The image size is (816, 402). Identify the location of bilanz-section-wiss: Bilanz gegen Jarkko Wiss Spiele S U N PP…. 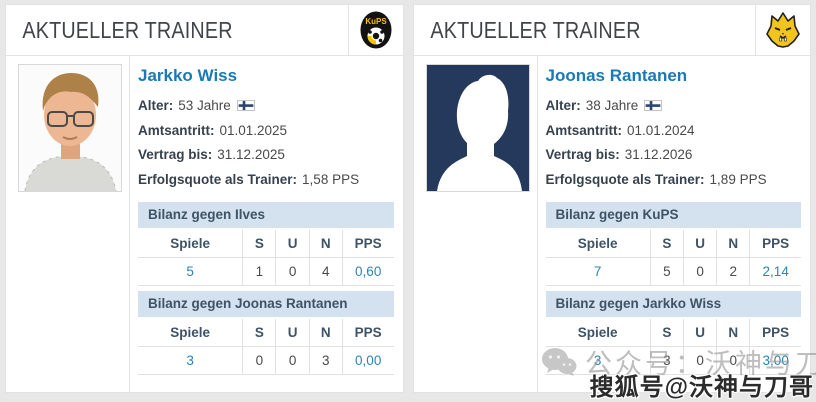
(673, 332).